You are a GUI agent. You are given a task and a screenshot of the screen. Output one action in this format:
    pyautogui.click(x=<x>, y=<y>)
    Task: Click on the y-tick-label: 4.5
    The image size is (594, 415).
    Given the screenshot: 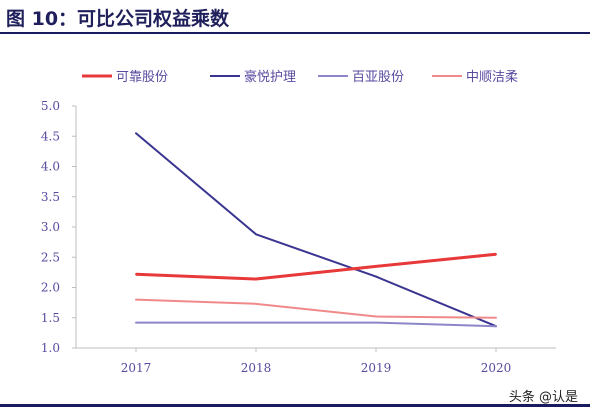 What is the action you would take?
    pyautogui.click(x=50, y=136)
    